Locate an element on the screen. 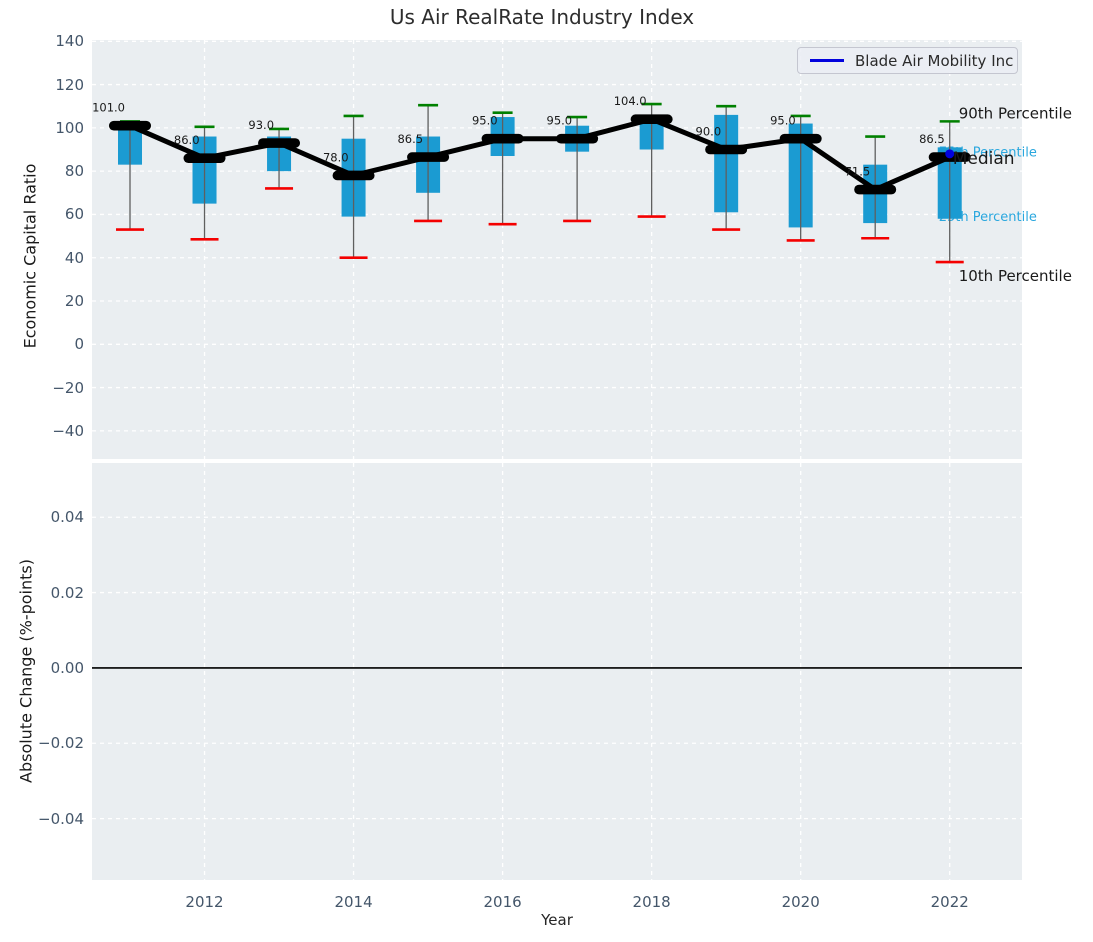 The width and height of the screenshot is (1093, 942). x-tick-label: 2020 is located at coordinates (800, 902).